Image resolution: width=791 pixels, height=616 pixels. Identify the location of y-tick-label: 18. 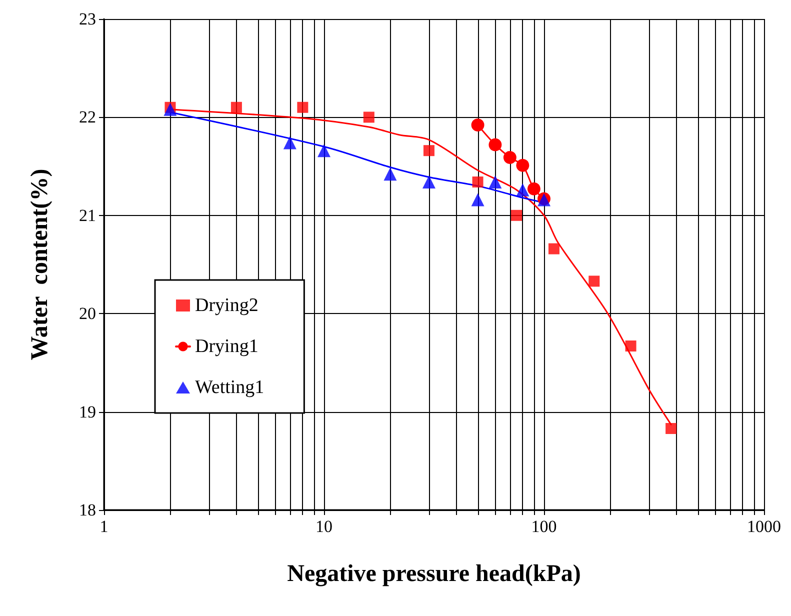
(87, 510).